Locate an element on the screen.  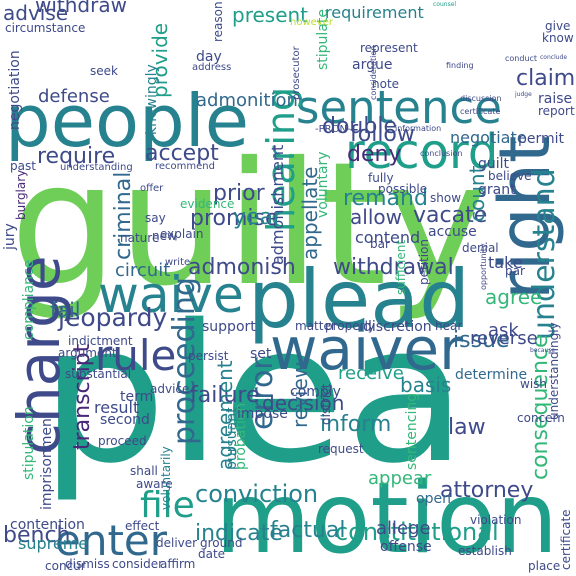
word-sentence: sentence is located at coordinates (399, 107).